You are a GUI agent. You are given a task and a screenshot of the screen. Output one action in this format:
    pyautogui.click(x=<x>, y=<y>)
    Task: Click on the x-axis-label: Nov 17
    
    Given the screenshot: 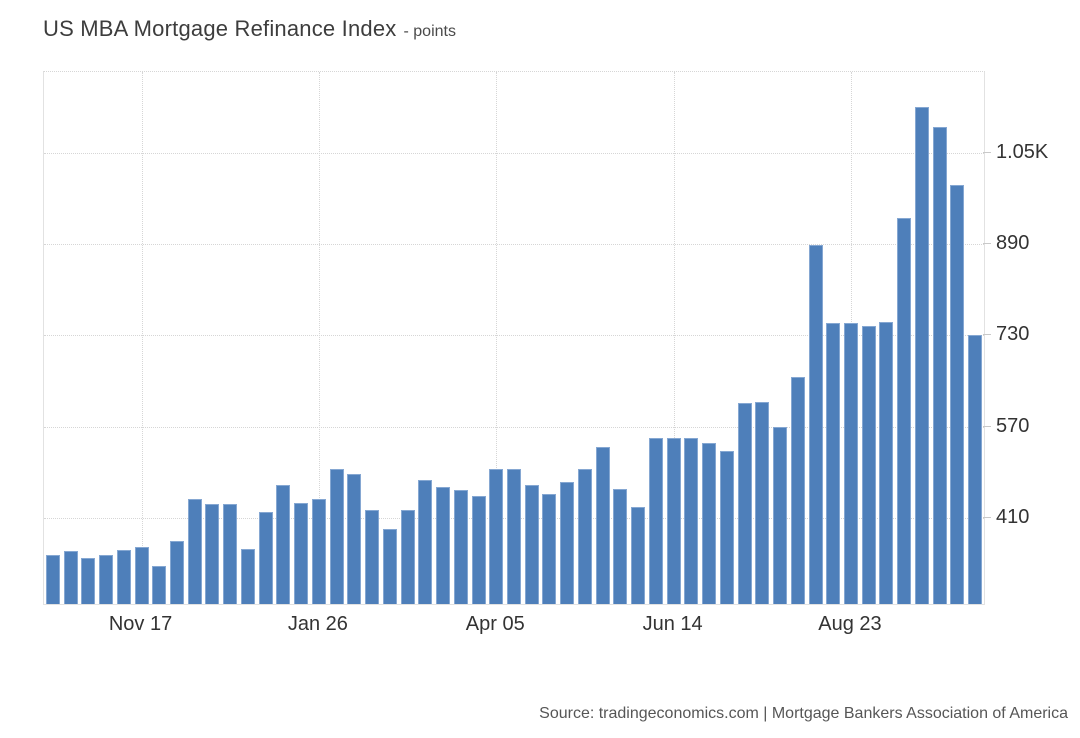 What is the action you would take?
    pyautogui.click(x=140, y=624)
    